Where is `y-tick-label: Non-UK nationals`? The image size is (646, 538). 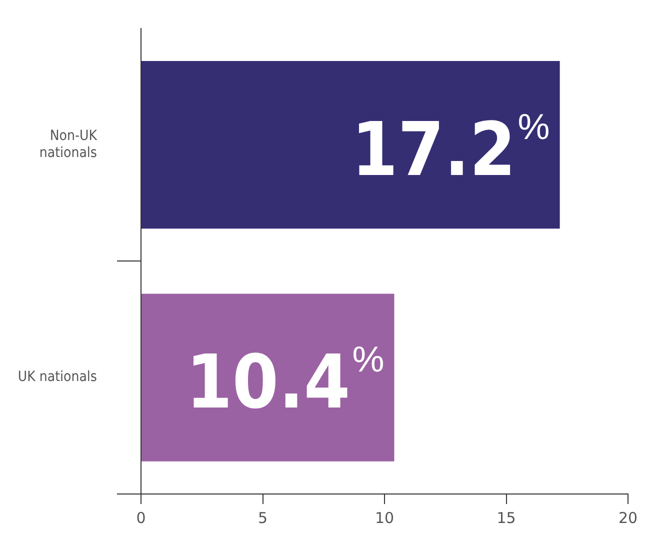
y-tick-label: Non-UK nationals is located at coordinates (68, 144).